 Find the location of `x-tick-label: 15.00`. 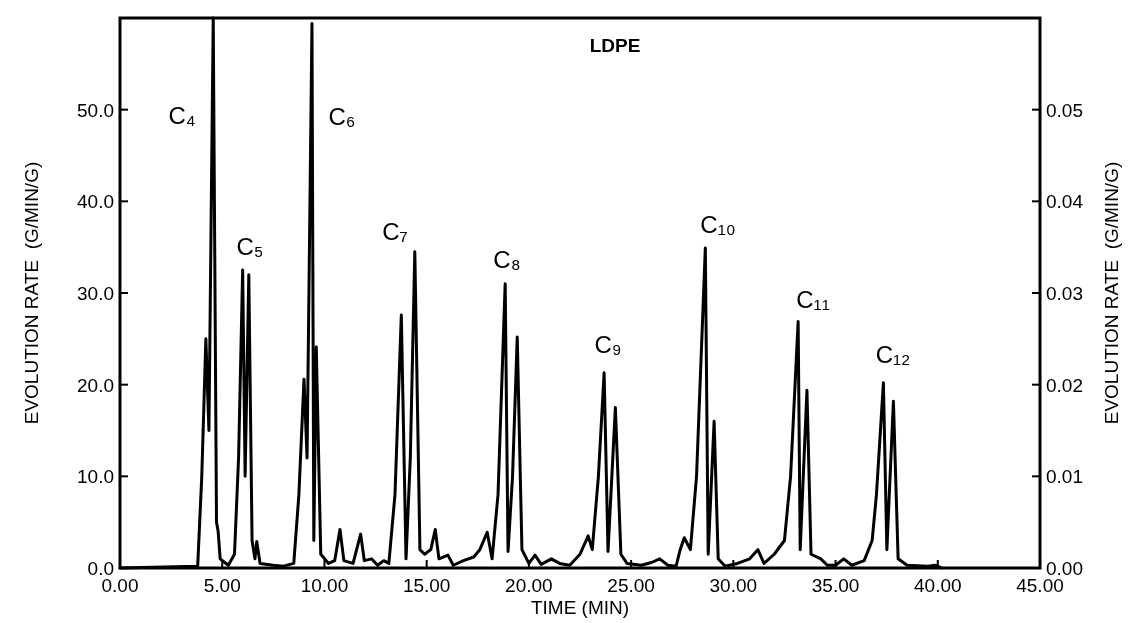

x-tick-label: 15.00 is located at coordinates (426, 585).